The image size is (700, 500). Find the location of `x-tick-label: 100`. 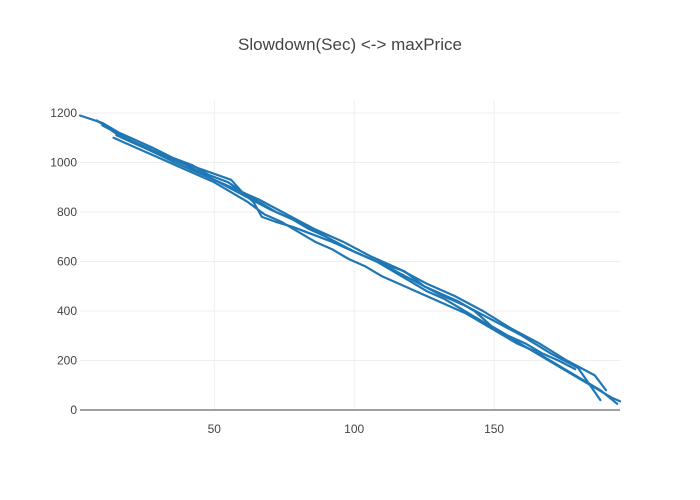

x-tick-label: 100 is located at coordinates (354, 429).